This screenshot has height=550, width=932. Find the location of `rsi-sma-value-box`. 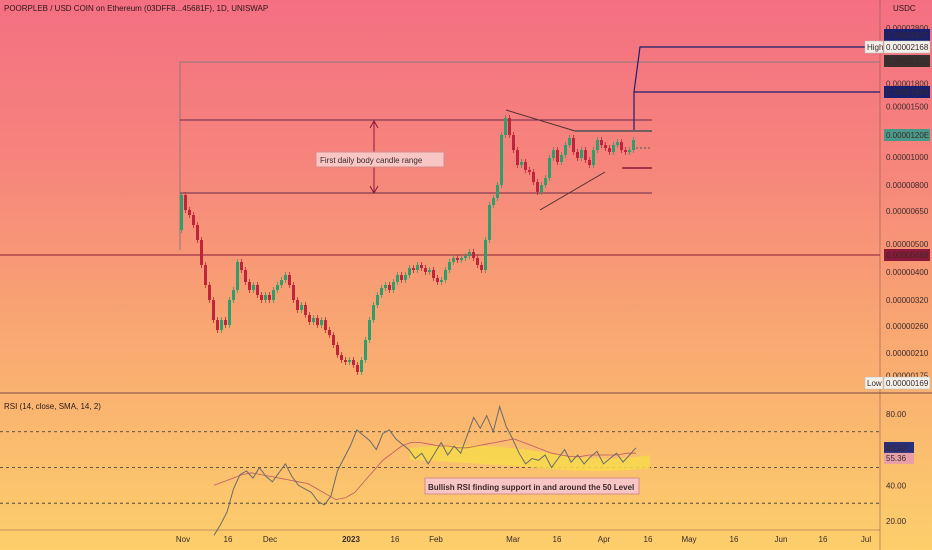

rsi-sma-value-box is located at coordinates (899, 458).